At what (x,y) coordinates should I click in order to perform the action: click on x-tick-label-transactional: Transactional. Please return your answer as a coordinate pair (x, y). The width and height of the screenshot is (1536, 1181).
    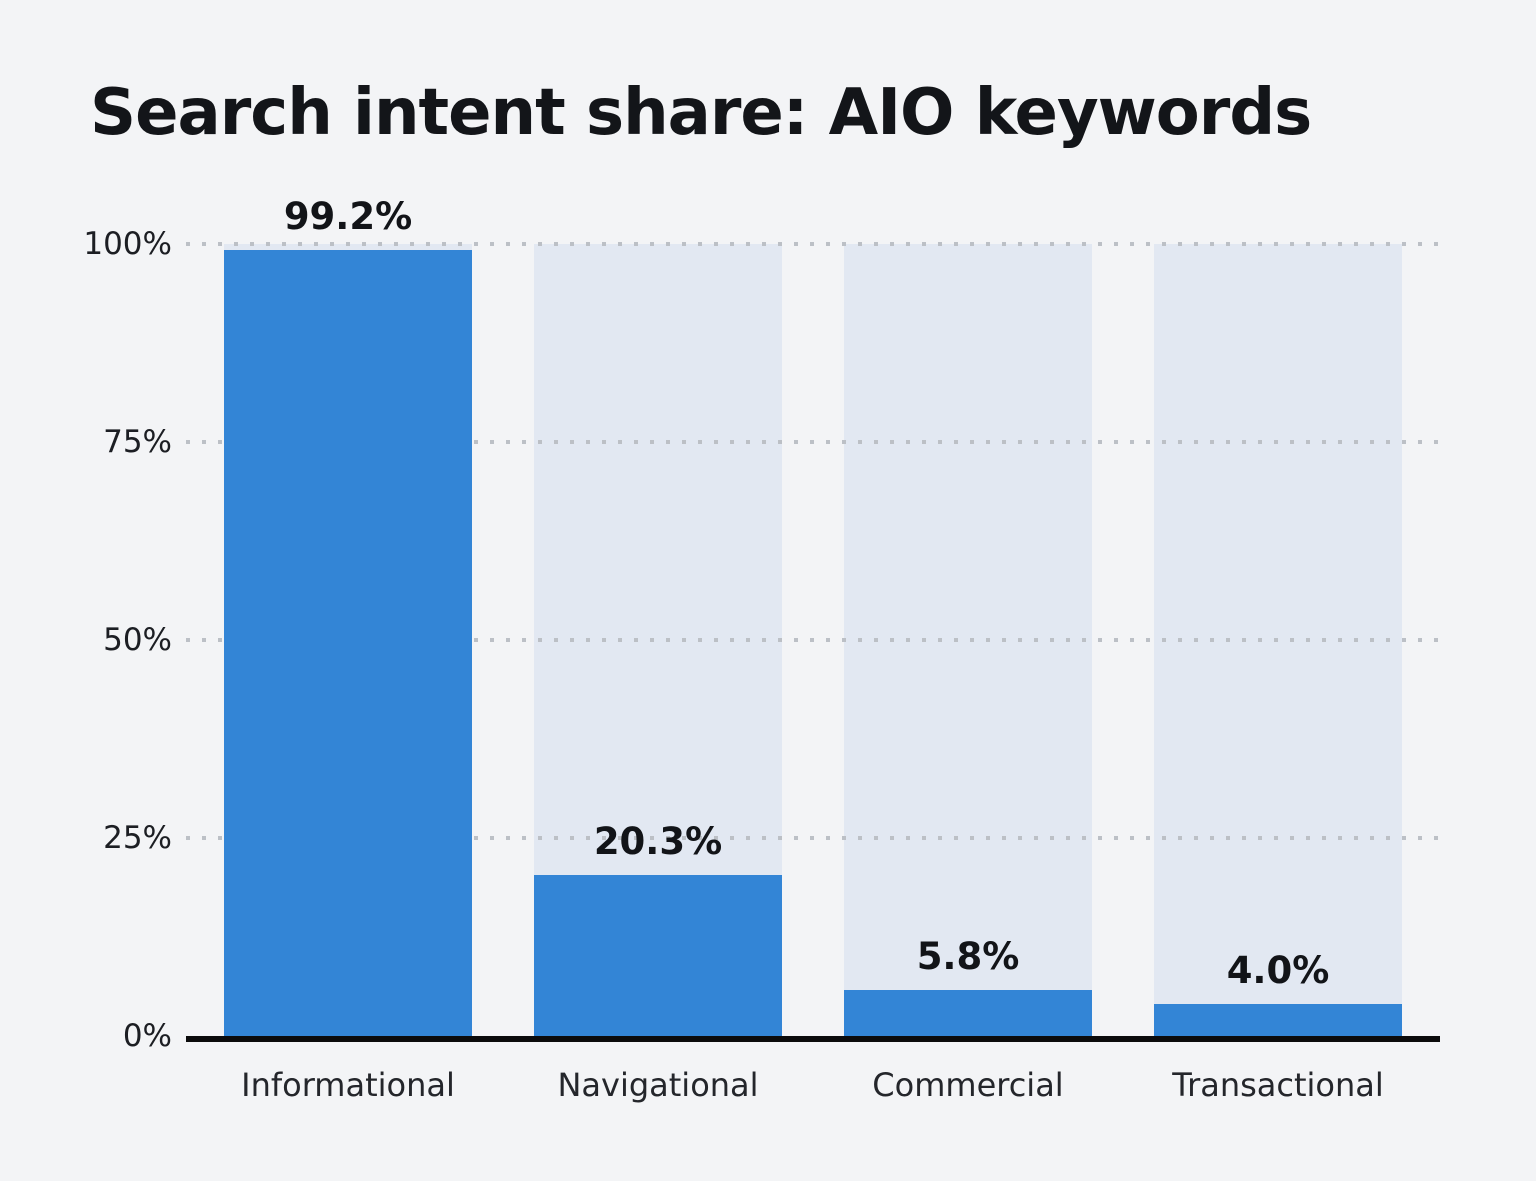
    Looking at the image, I should click on (1278, 1085).